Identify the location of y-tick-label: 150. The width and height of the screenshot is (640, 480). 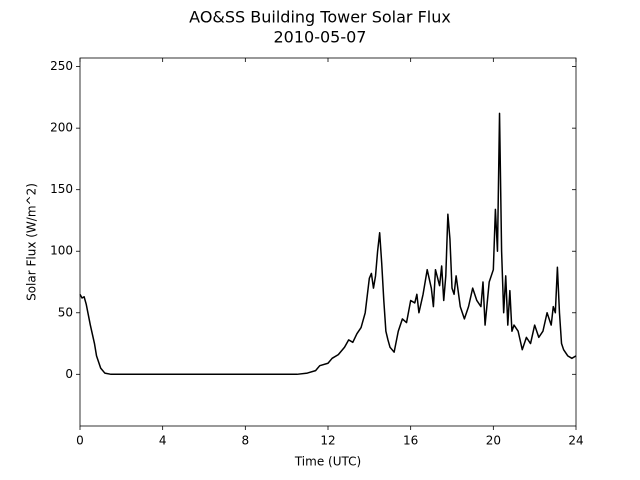
(61, 189).